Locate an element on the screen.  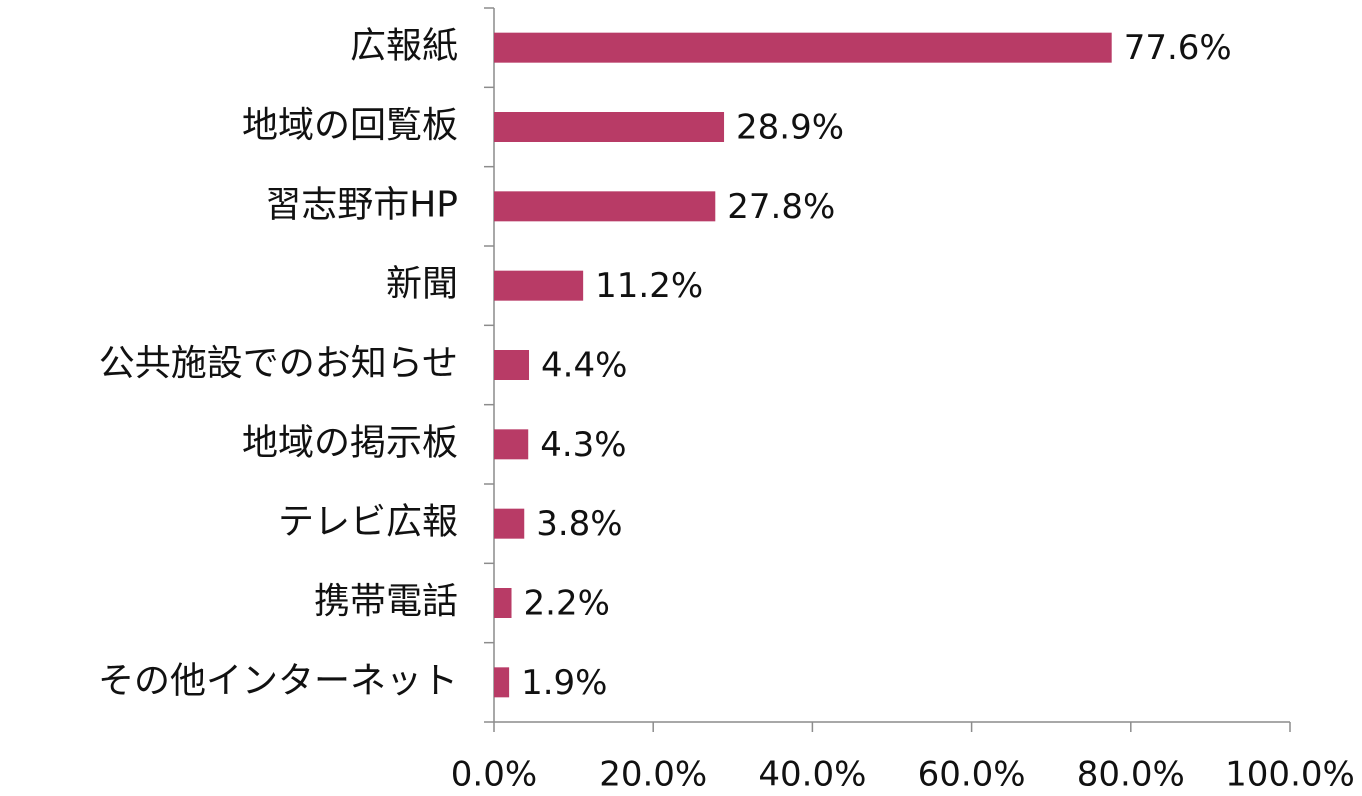
x-tick-label: 100.0% is located at coordinates (1290, 775).